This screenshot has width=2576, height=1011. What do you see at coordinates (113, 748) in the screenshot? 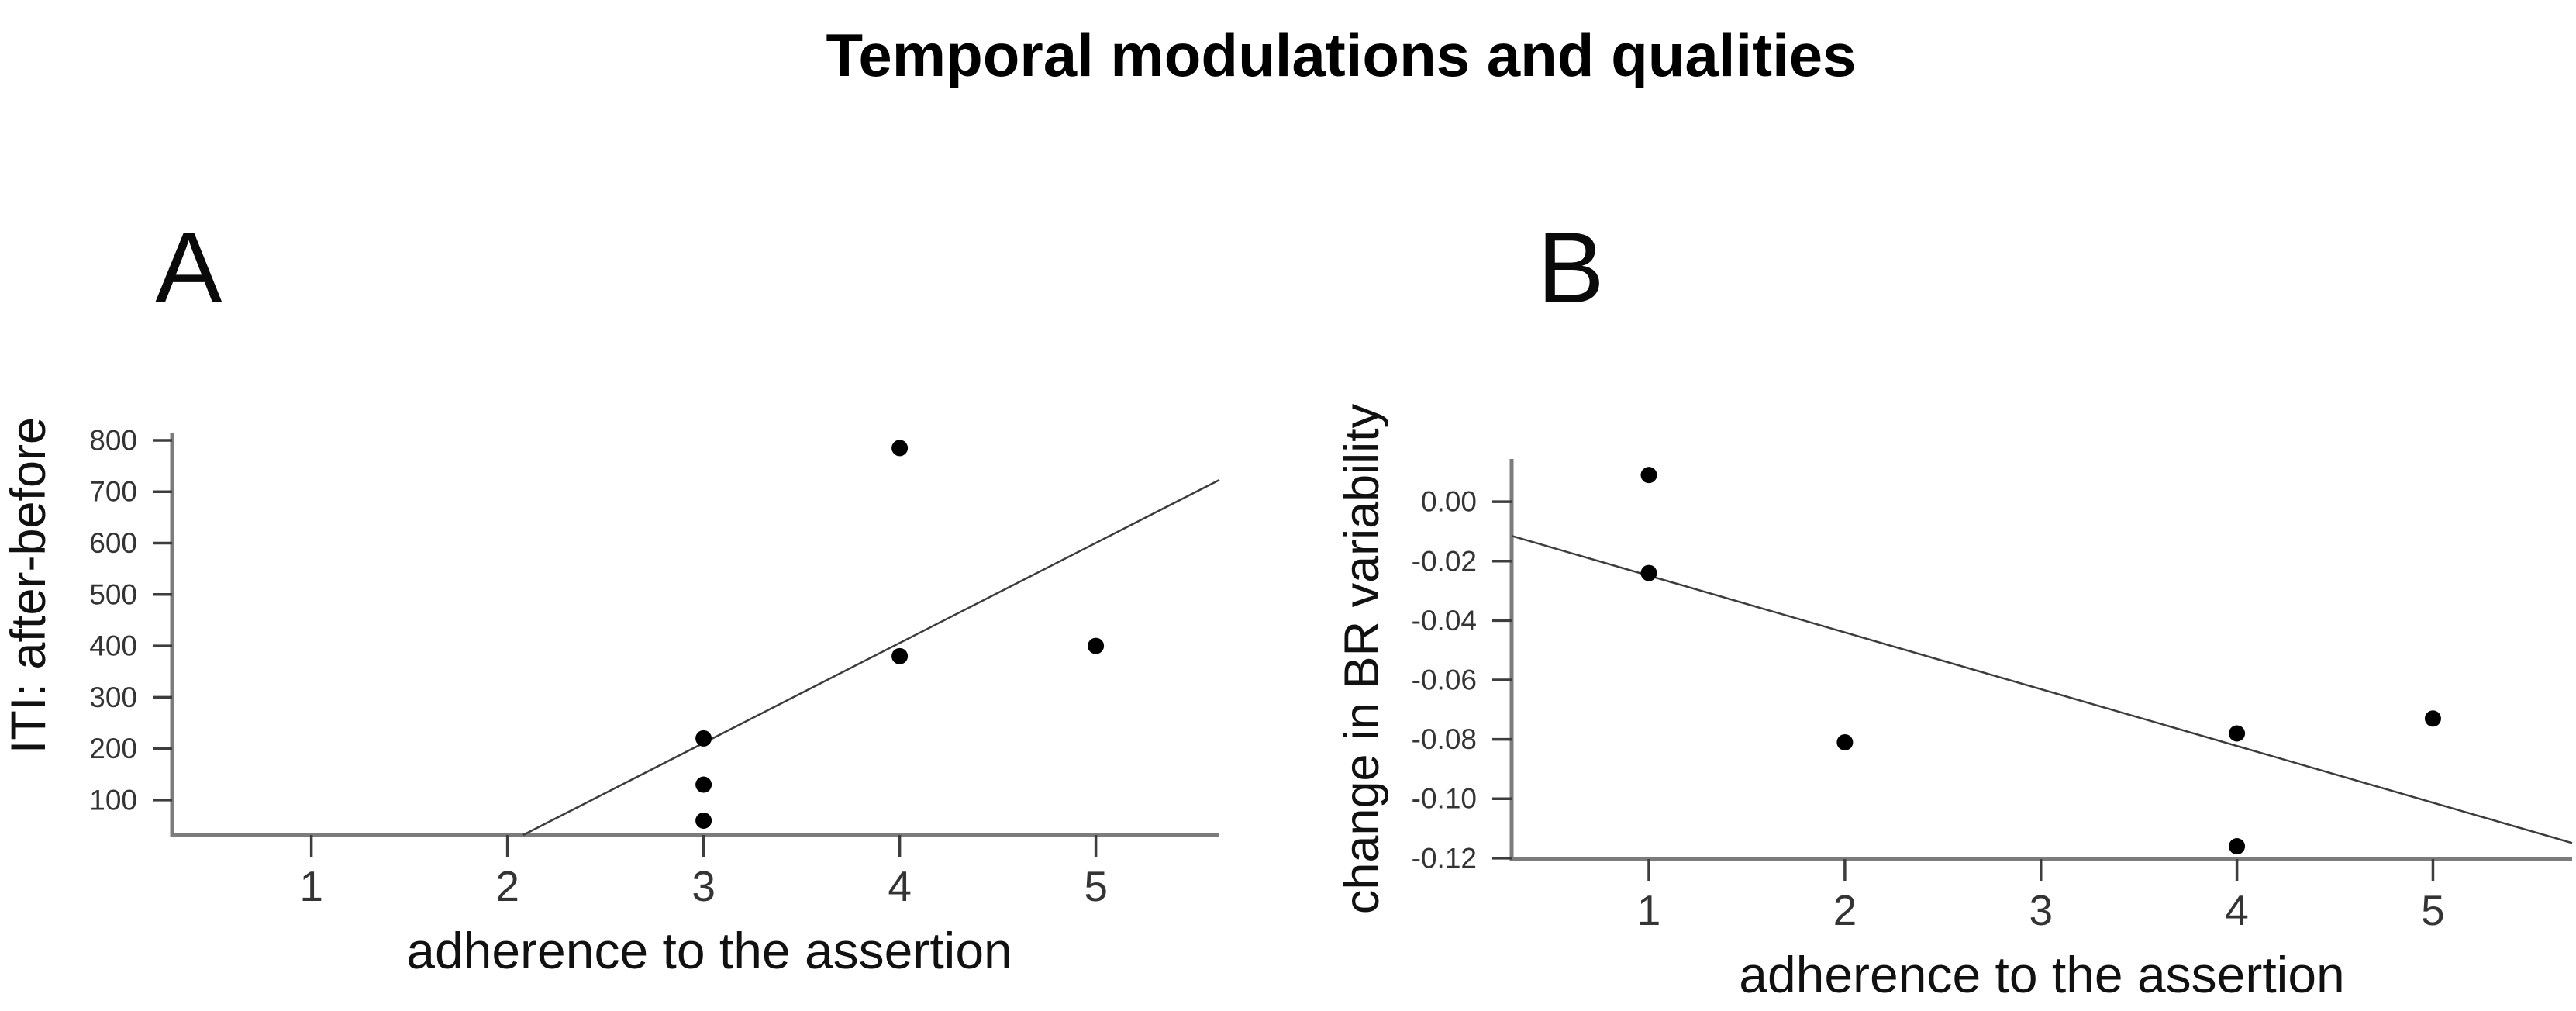
I see `y-tick-label: 200` at bounding box center [113, 748].